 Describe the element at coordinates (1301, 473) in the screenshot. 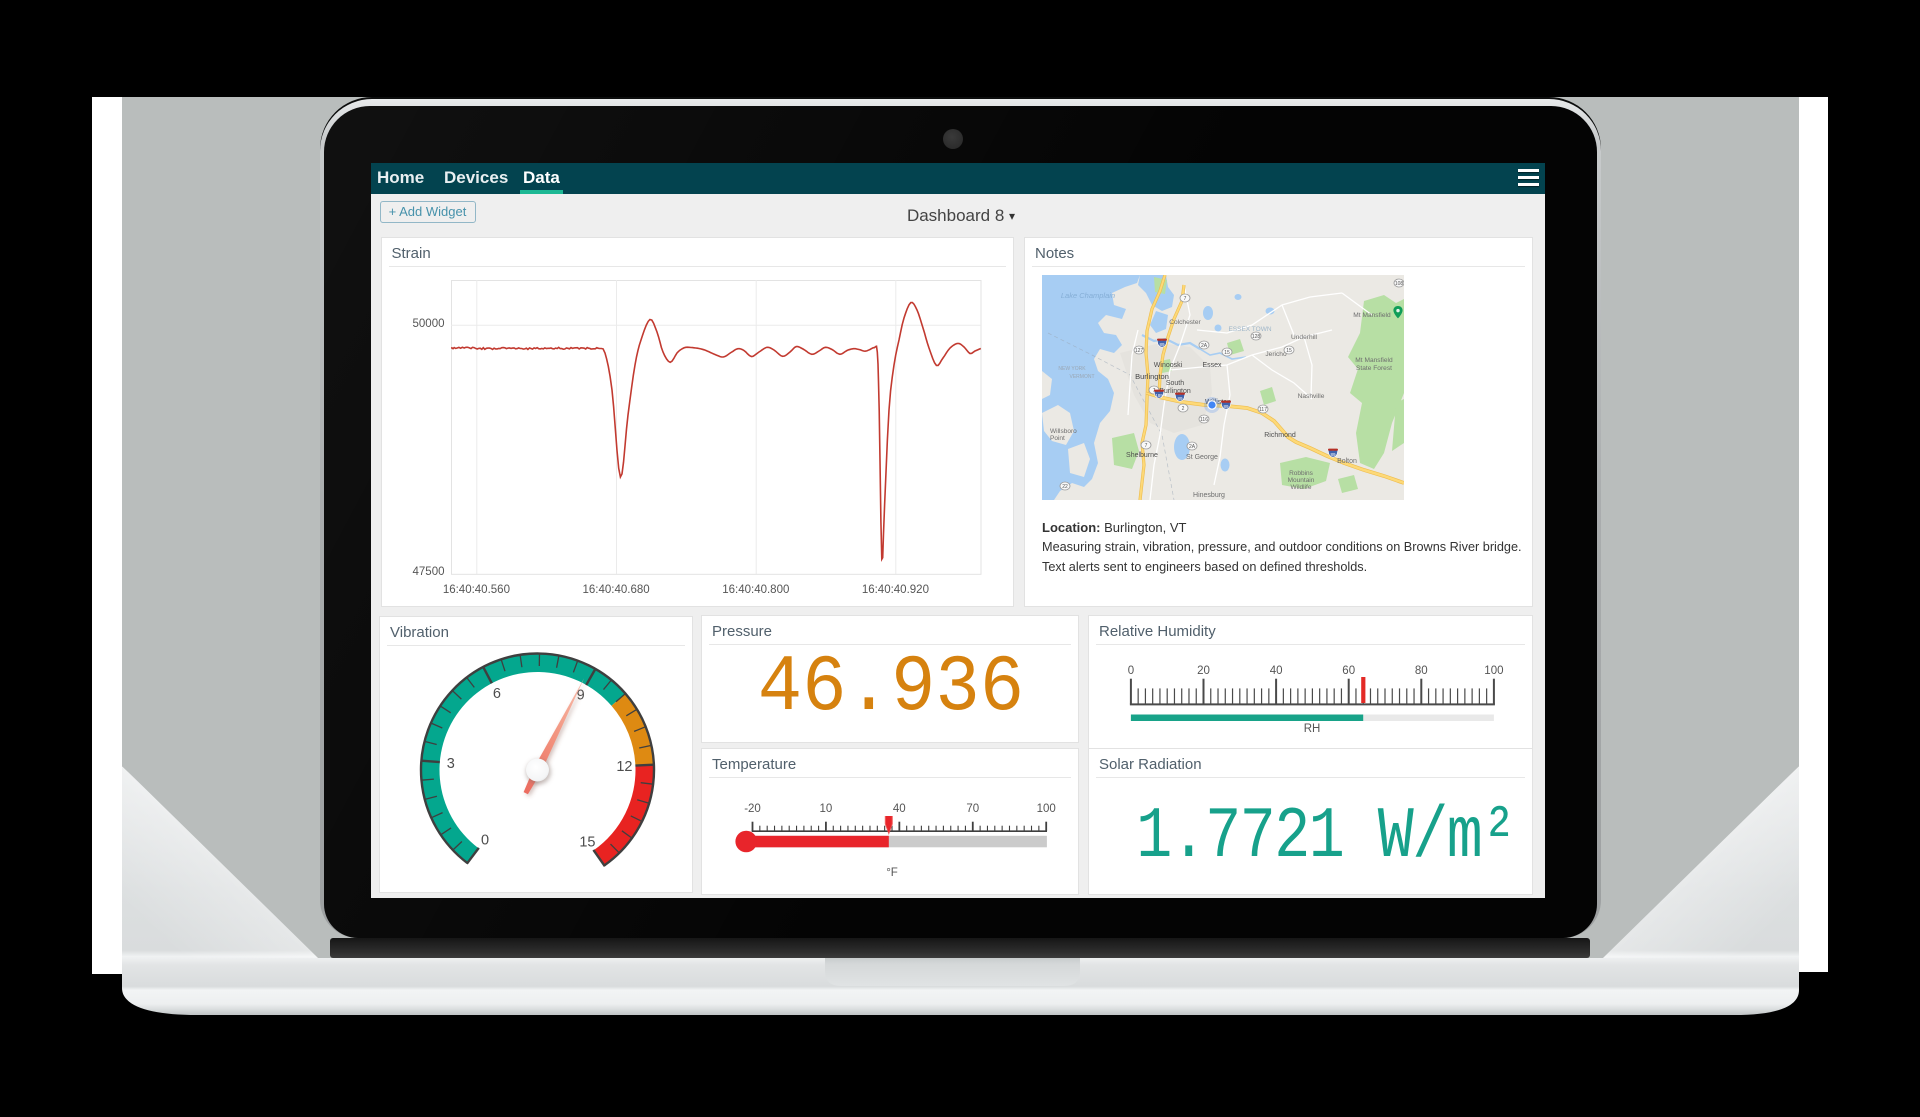

I see `svg-text: Robbins` at that location.